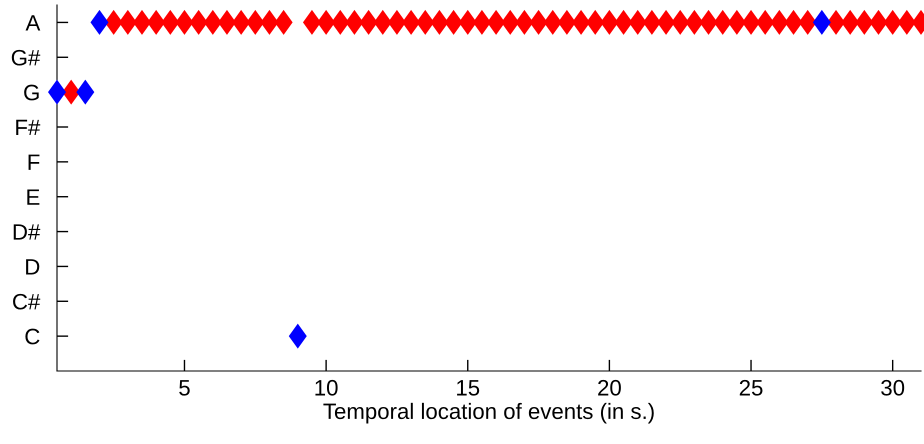  What do you see at coordinates (28, 128) in the screenshot?
I see `y-tick-label: F#` at bounding box center [28, 128].